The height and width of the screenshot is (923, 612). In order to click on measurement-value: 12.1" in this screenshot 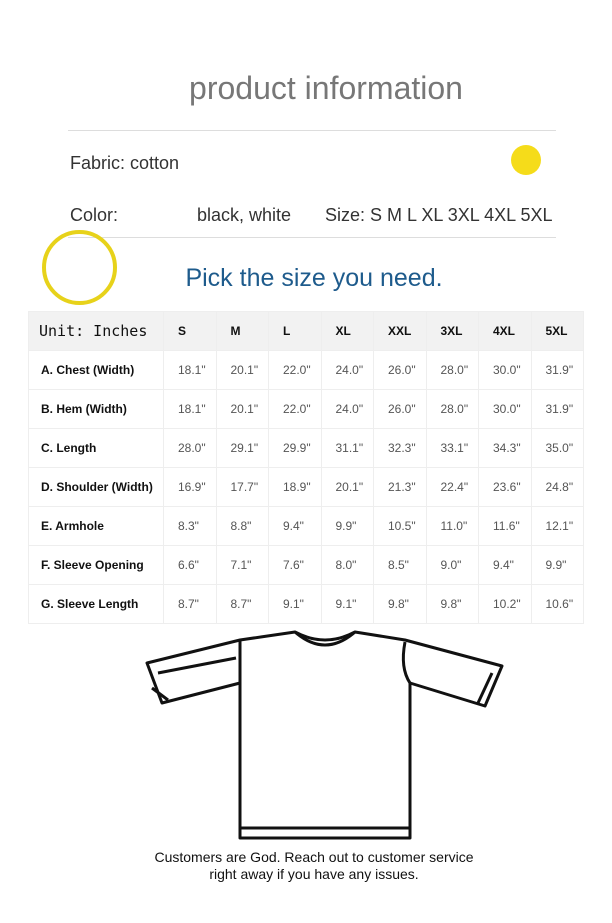, I will do `click(557, 526)`.